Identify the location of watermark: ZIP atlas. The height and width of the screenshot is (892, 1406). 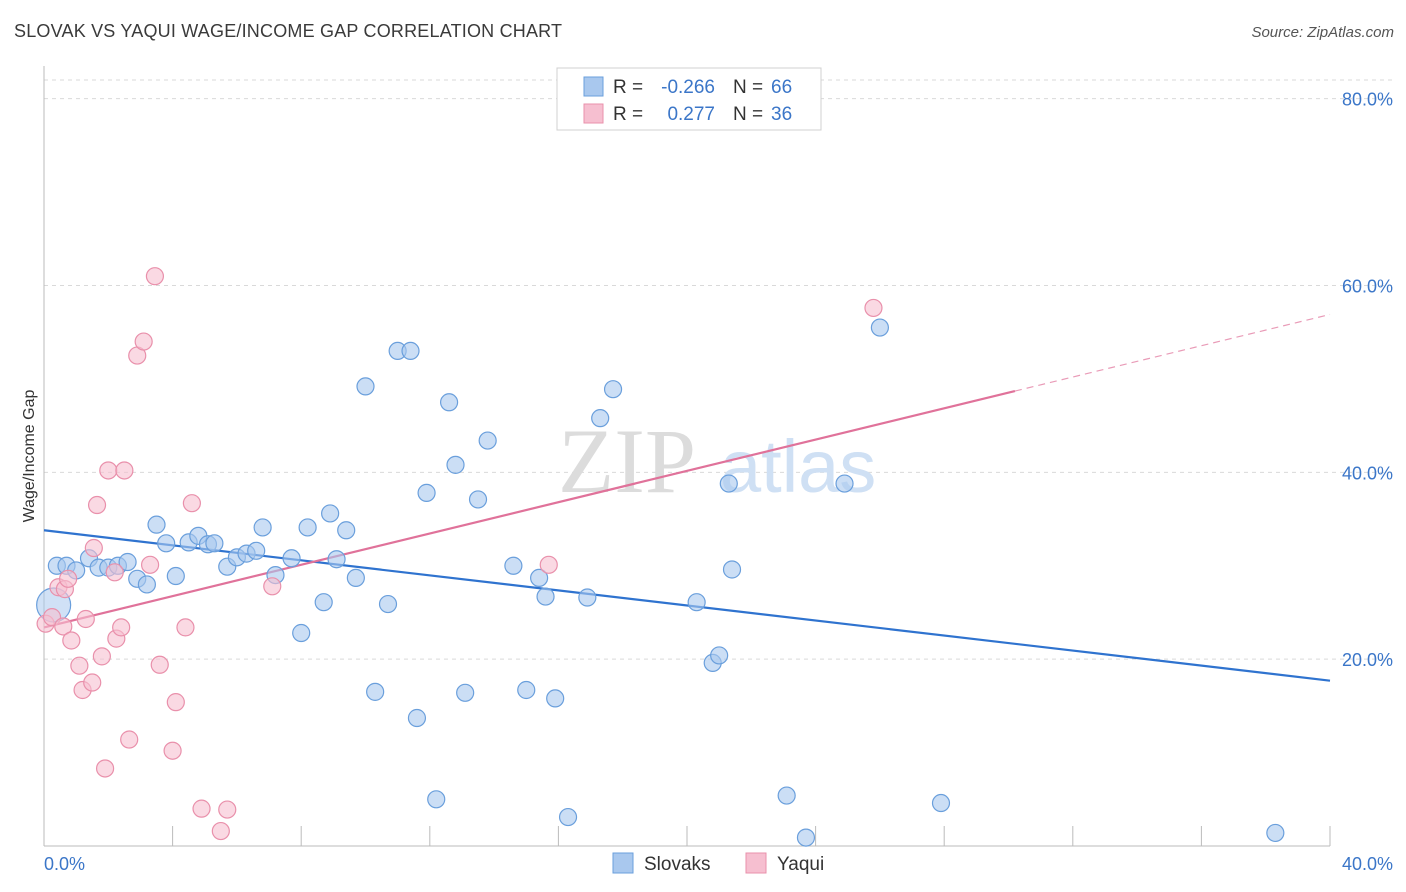
(717, 461).